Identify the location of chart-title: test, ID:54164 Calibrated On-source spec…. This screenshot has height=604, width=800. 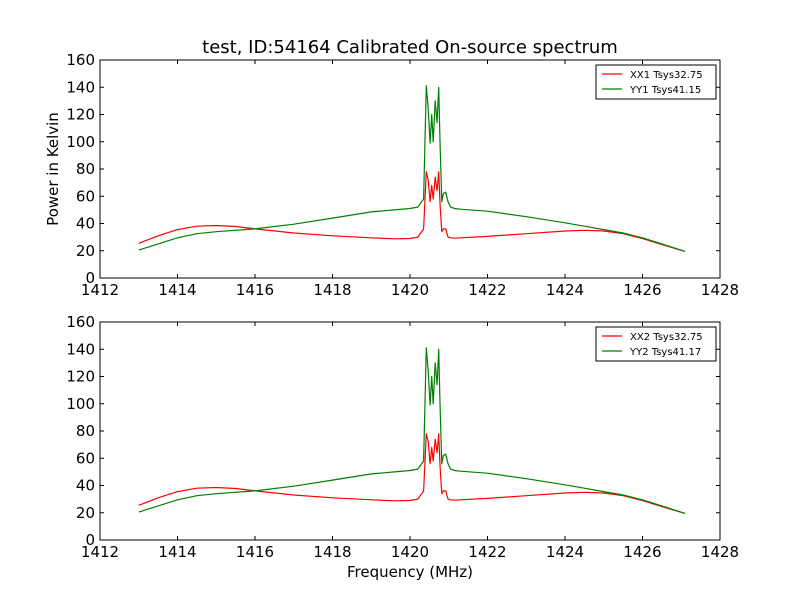
(410, 47).